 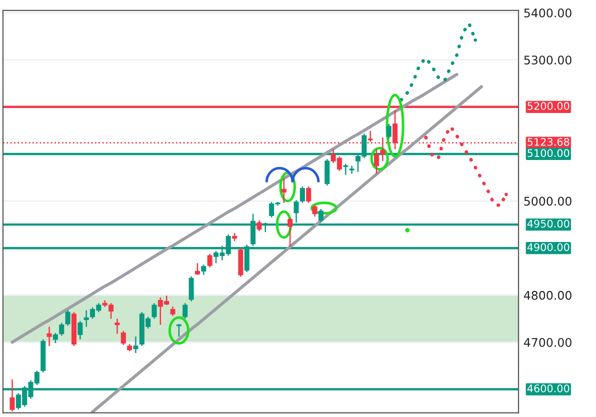 I want to click on ref-line-label: 5100.00, so click(x=549, y=153).